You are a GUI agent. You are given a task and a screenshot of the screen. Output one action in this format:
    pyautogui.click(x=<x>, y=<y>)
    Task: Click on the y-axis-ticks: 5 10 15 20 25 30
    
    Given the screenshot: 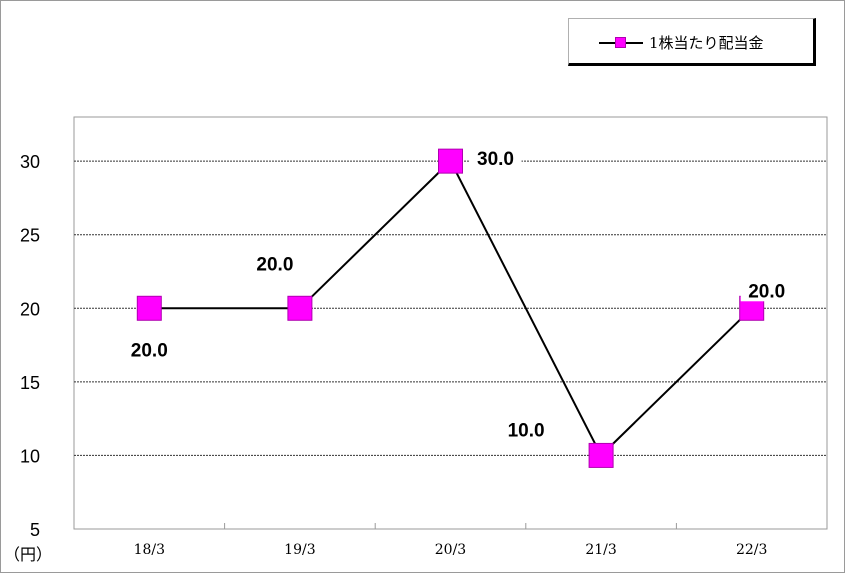 What is the action you would take?
    pyautogui.click(x=30, y=346)
    